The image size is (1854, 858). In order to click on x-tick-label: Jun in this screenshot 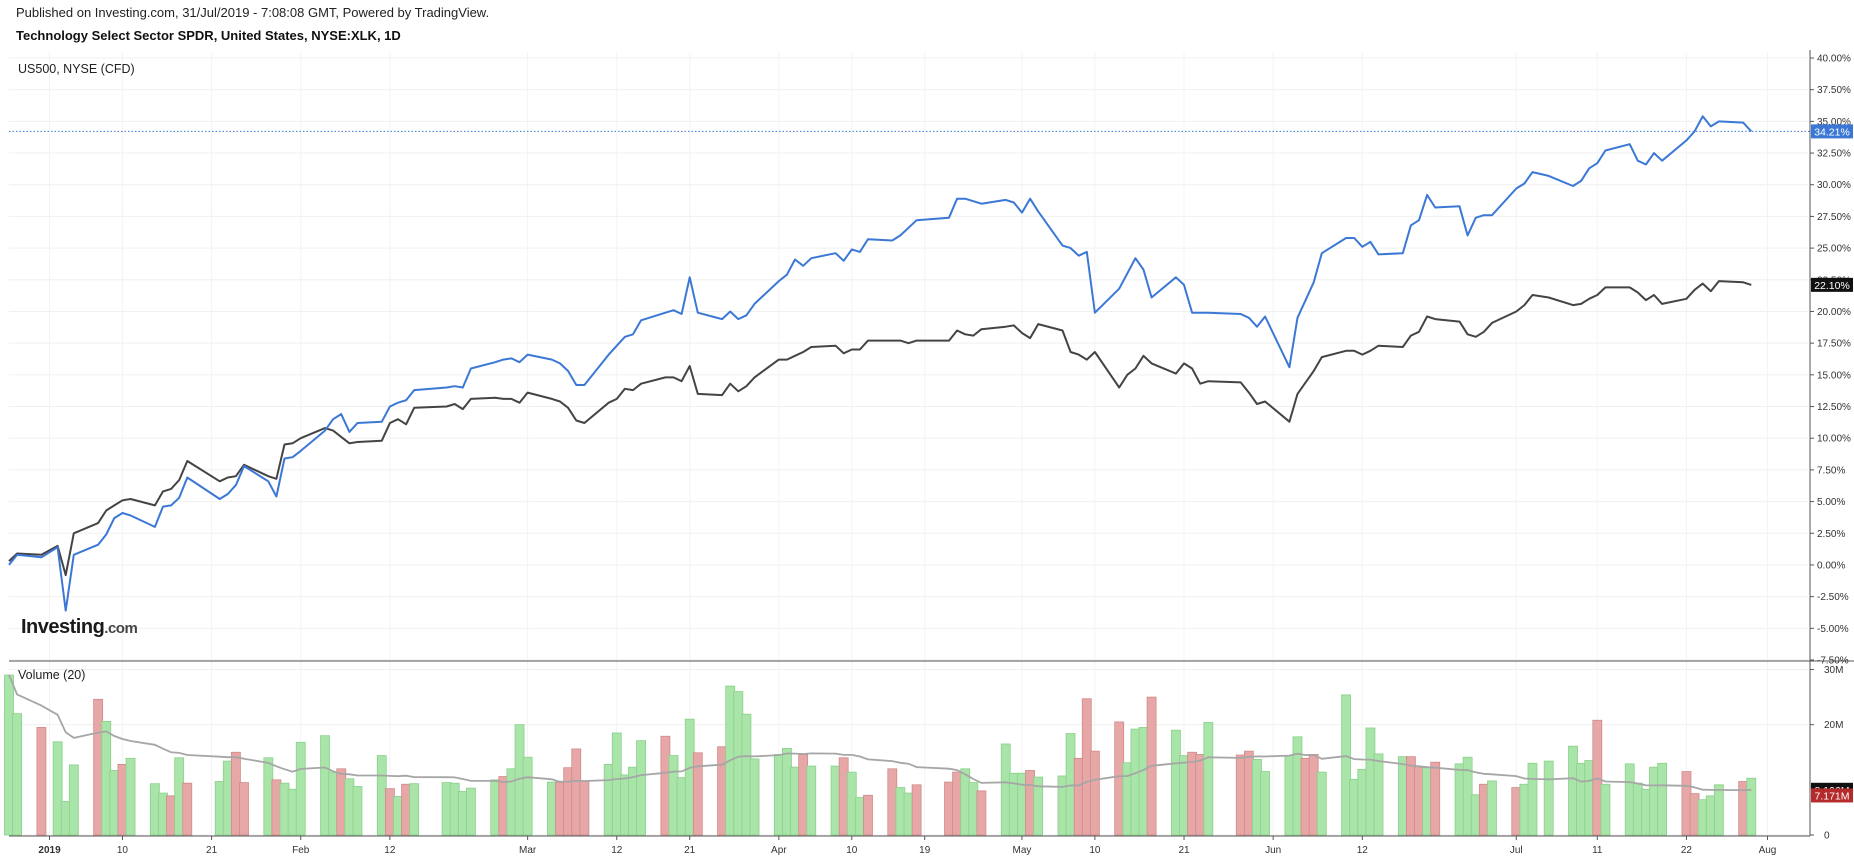, I will do `click(1273, 850)`.